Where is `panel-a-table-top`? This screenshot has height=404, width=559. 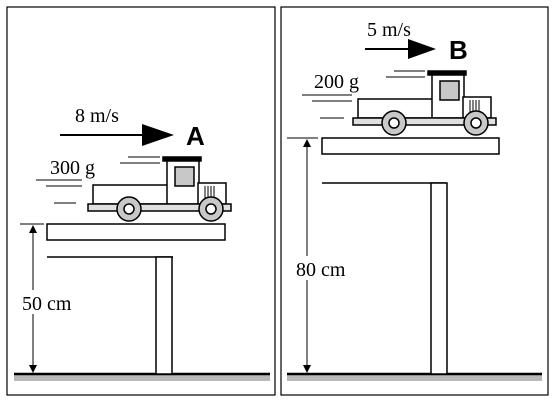 panel-a-table-top is located at coordinates (136, 232).